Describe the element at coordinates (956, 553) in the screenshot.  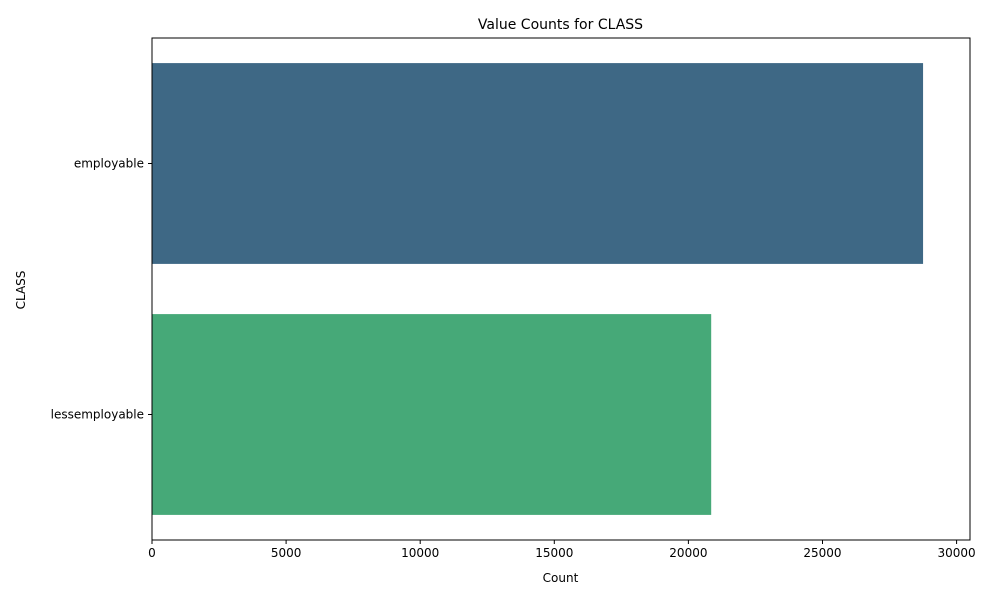
I see `x-tick-label: 30000` at that location.